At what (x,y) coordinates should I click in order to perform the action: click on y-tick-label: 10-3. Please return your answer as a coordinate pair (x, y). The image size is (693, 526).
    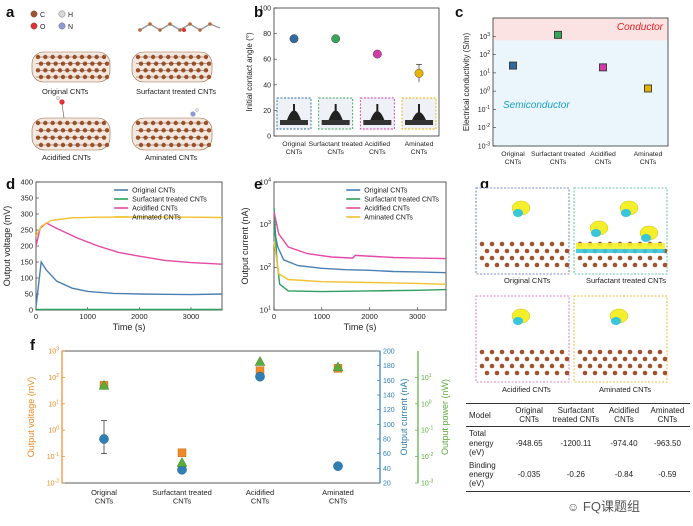
    Looking at the image, I should click on (484, 146).